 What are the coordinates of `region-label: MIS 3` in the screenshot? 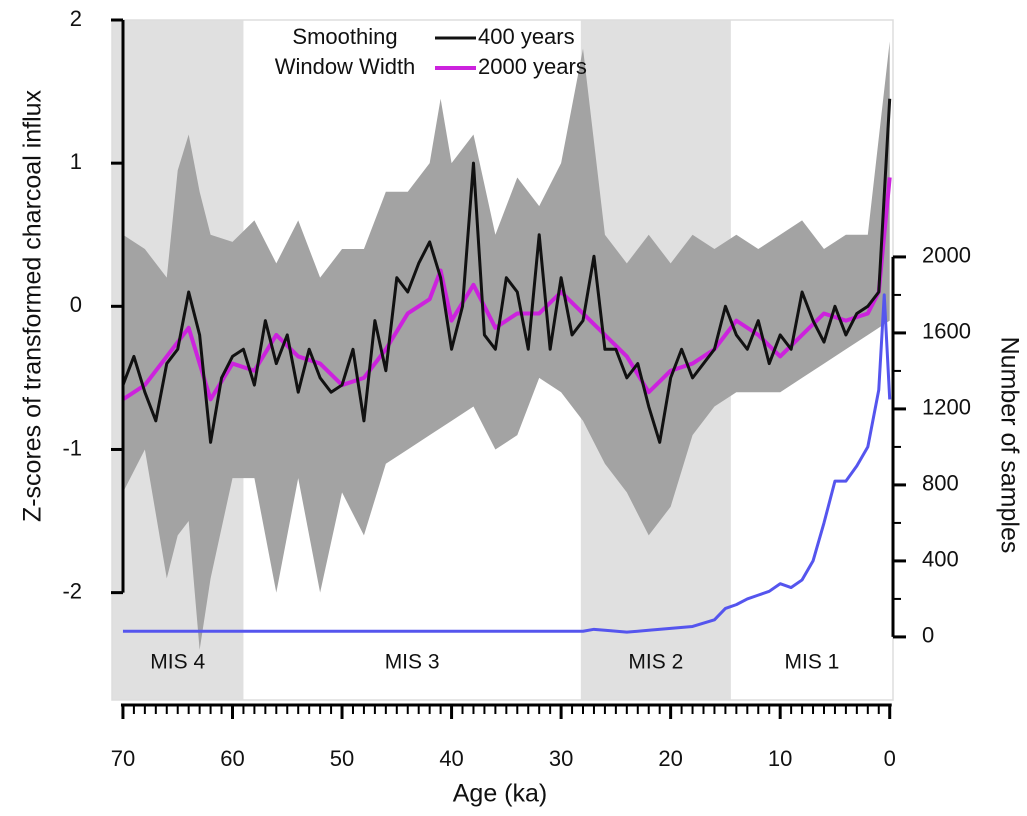 It's located at (412, 662).